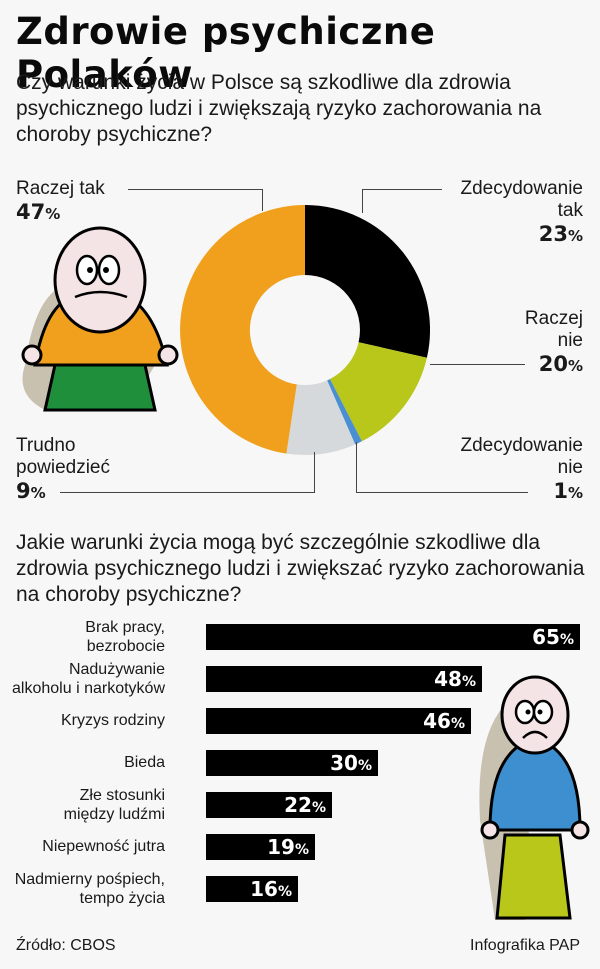 This screenshot has width=600, height=969. Describe the element at coordinates (63, 469) in the screenshot. I see `label-trudno-powiedziec: Trudno powiedzieć 9%` at that location.